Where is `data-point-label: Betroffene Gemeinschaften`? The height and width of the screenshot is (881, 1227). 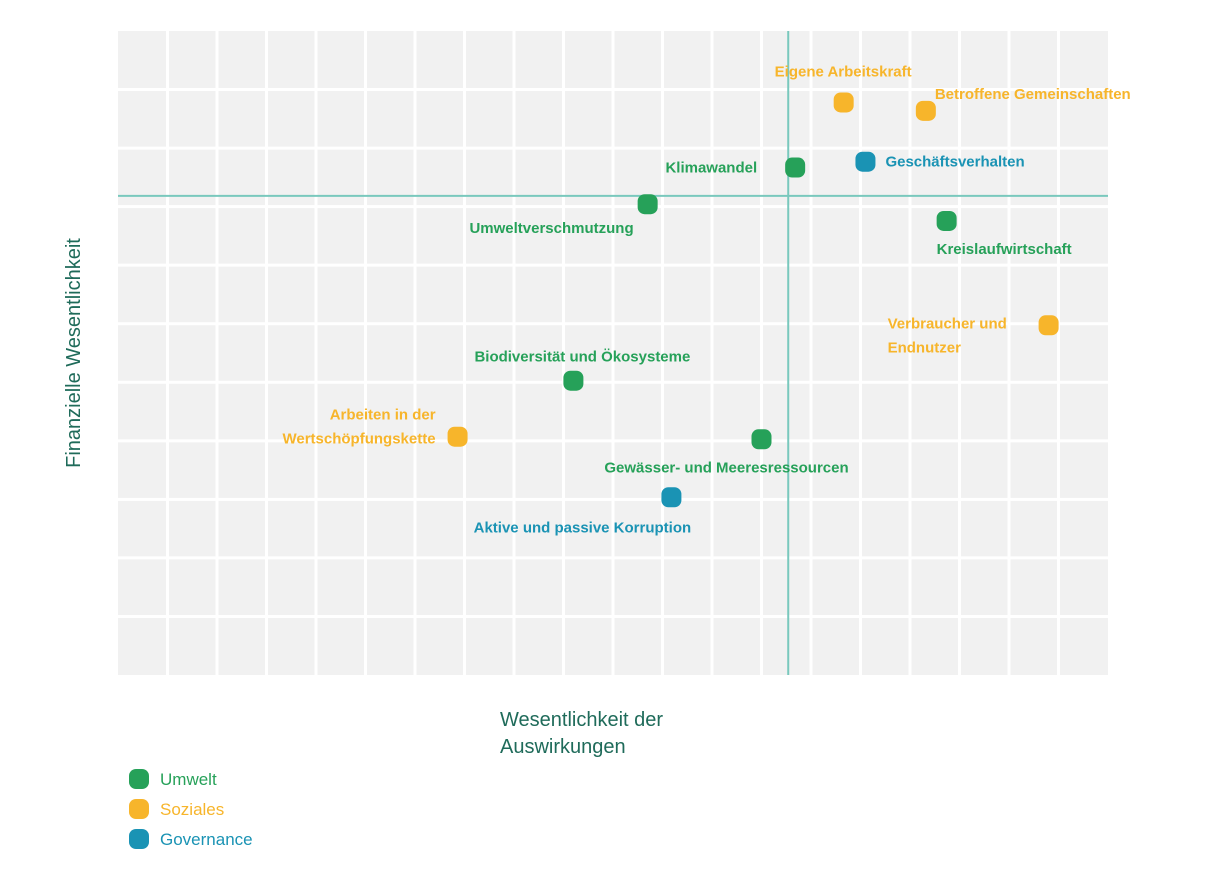 data-point-label: Betroffene Gemeinschaften is located at coordinates (1033, 94).